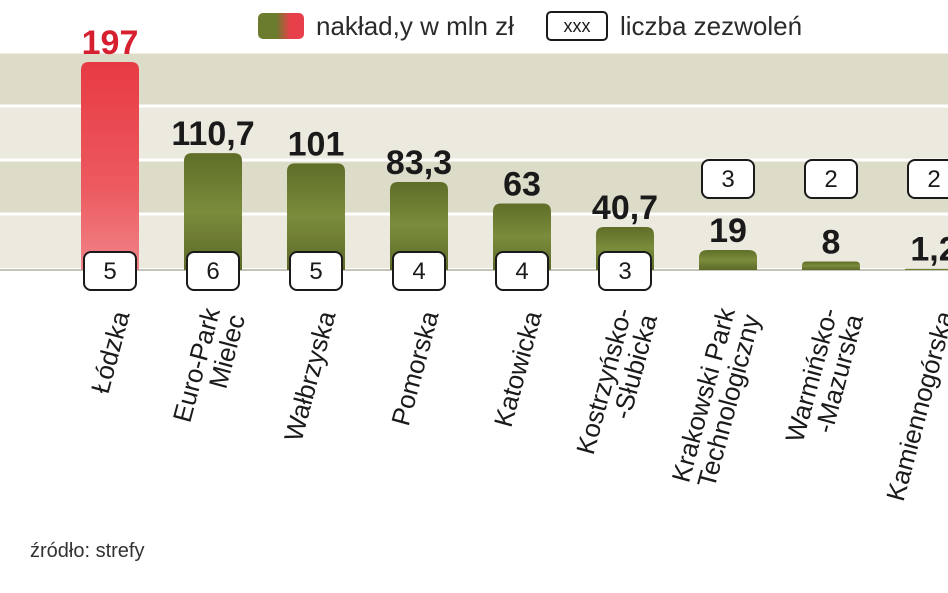 The height and width of the screenshot is (593, 948). Describe the element at coordinates (87, 551) in the screenshot. I see `source-note: źródło: strefy` at that location.